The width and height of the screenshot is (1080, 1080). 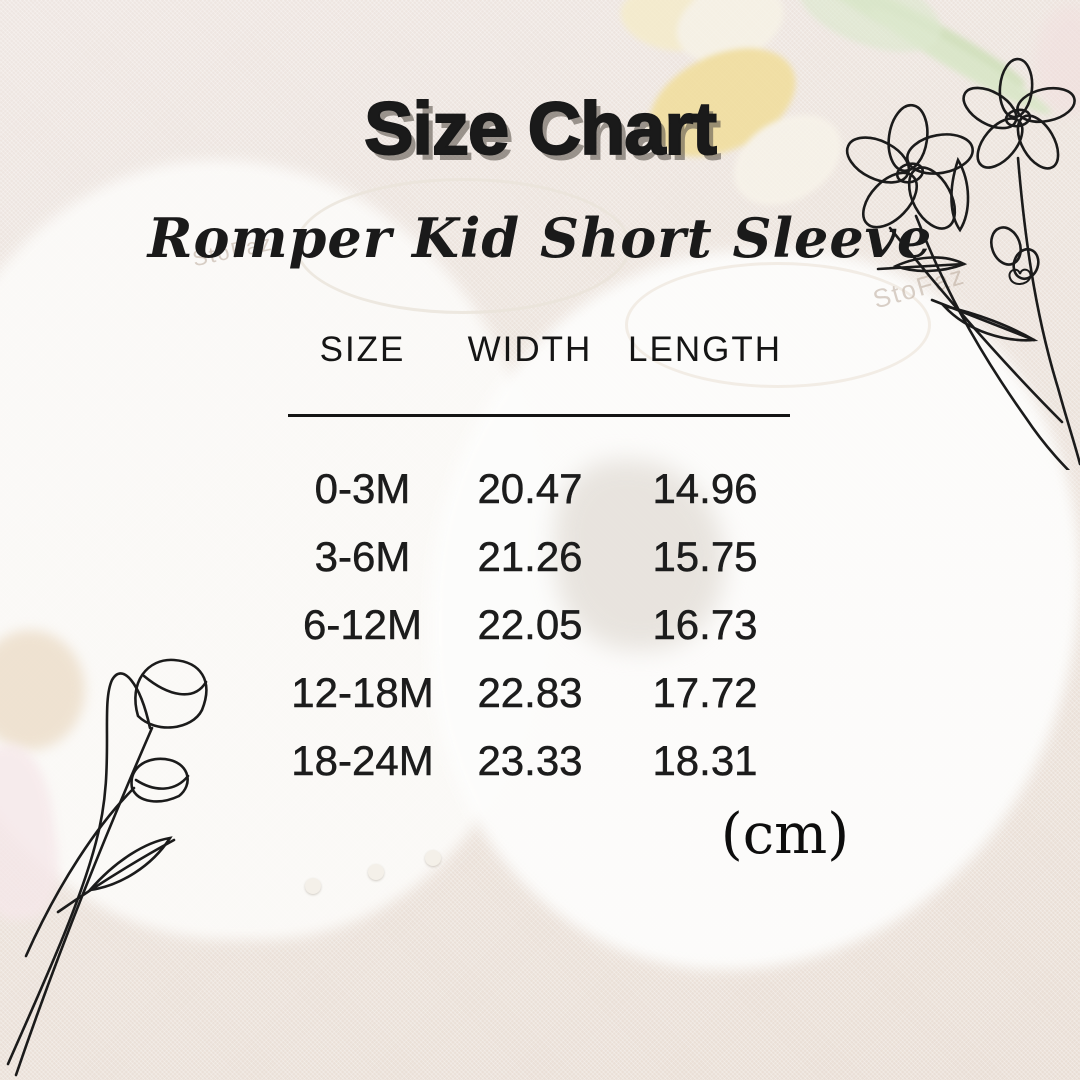 I want to click on table-header-row: SIZE WIDTH LENGTH, so click(x=537, y=350).